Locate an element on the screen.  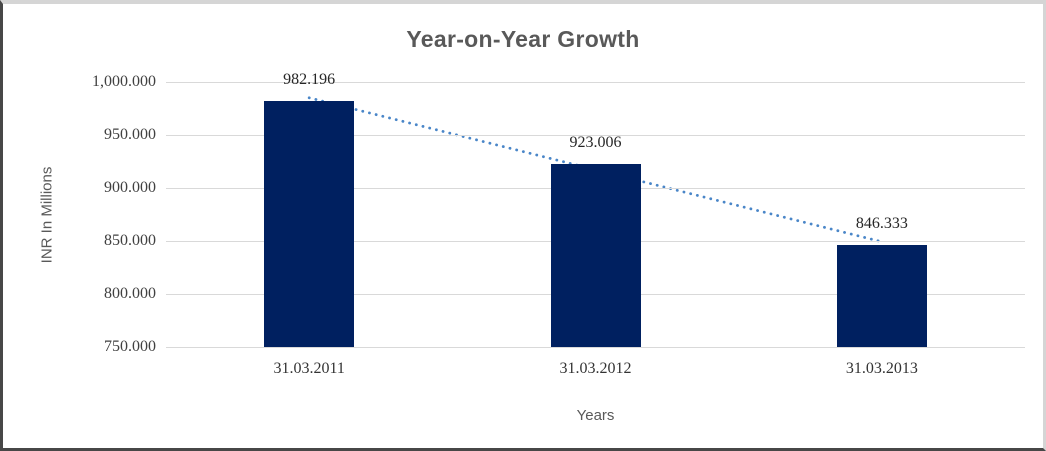
bar-value-label: 982.196 is located at coordinates (309, 79).